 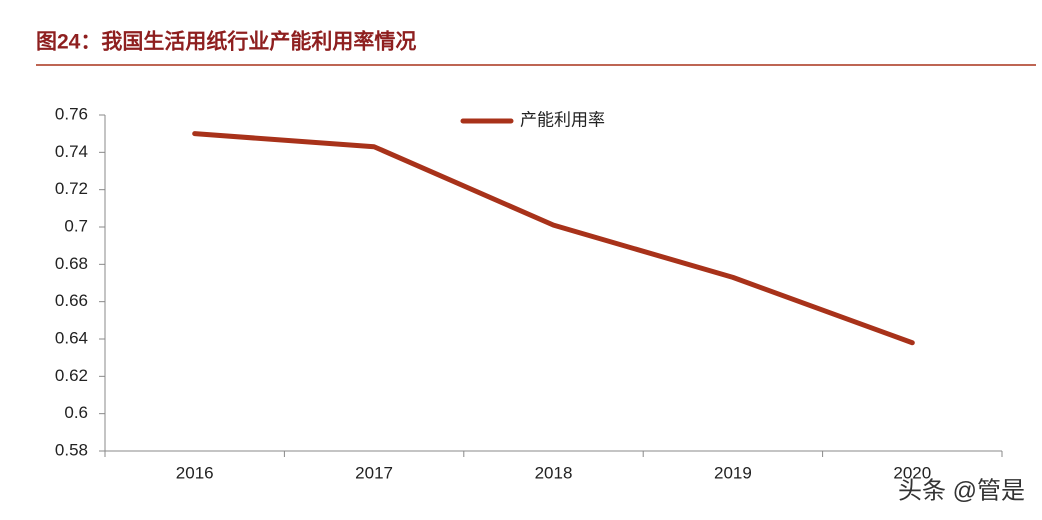 What do you see at coordinates (76, 412) in the screenshot?
I see `y-tick-label: 0.6` at bounding box center [76, 412].